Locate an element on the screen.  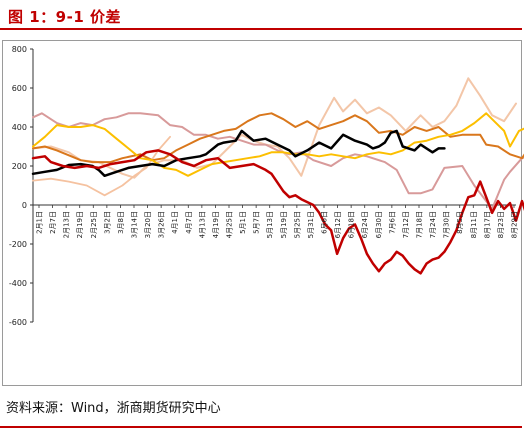
x-tick-label: 5月31日 is located at coordinates (311, 224).